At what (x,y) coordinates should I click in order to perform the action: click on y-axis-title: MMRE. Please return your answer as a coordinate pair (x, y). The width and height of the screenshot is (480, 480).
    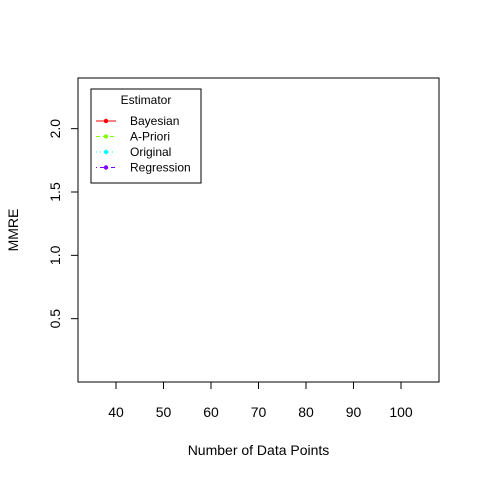
    Looking at the image, I should click on (13, 230).